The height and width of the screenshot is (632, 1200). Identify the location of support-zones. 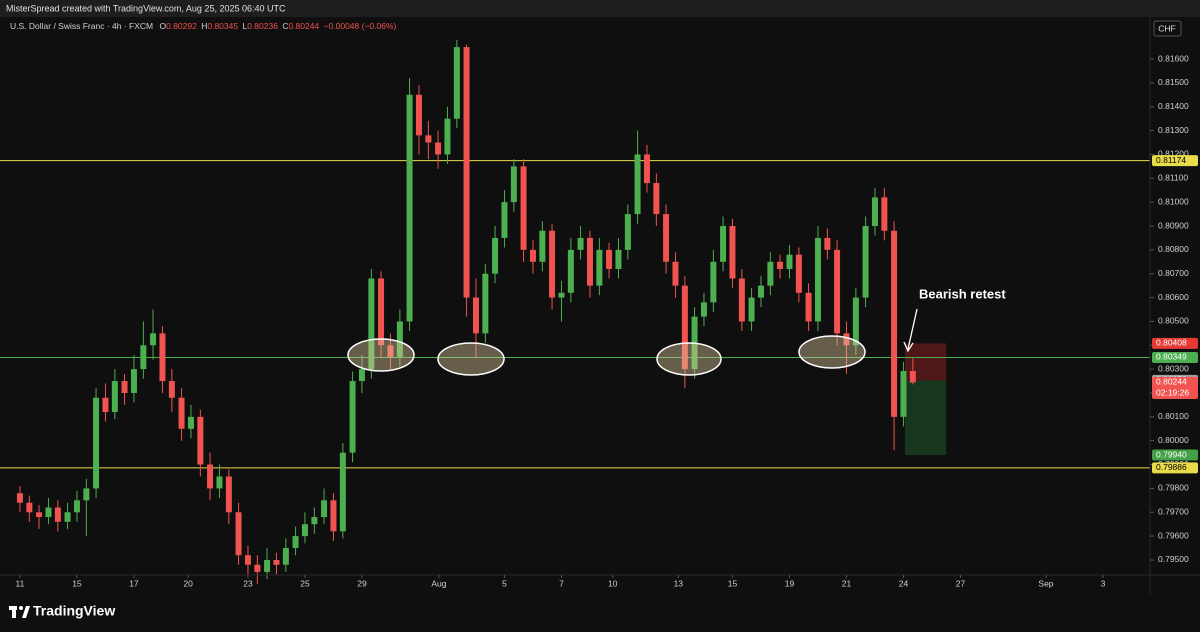
(606, 355).